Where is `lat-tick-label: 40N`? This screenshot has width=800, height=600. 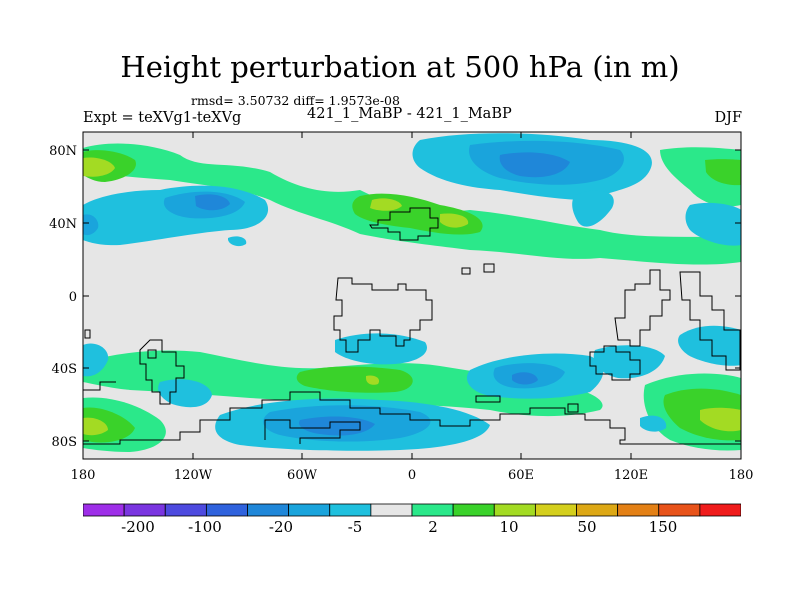
lat-tick-label: 40N is located at coordinates (63, 224).